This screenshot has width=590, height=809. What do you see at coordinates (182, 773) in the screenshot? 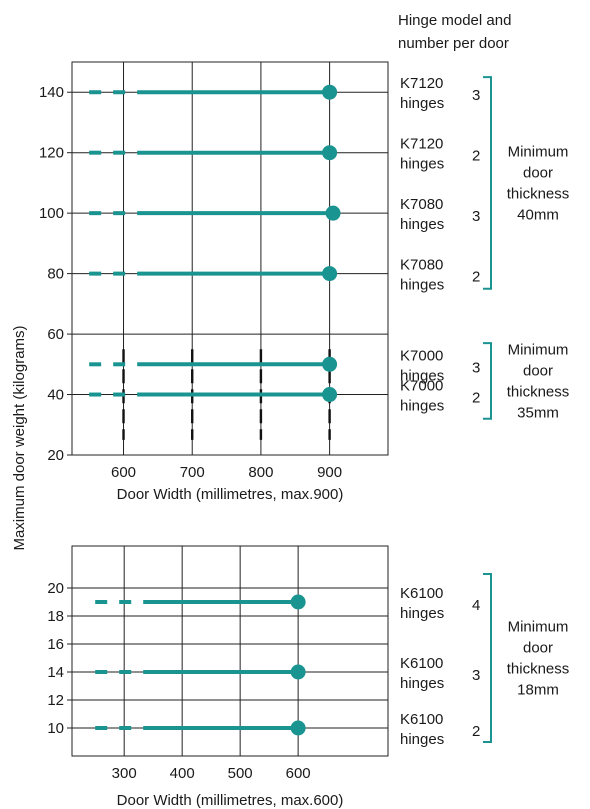
I see `x-tick-label: 400` at bounding box center [182, 773].